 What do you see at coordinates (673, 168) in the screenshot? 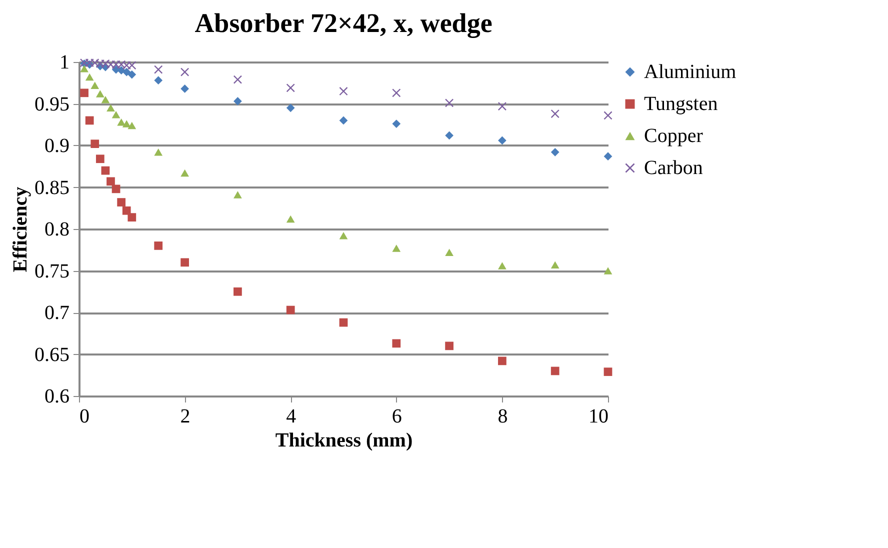
I see `legend-label: Carbon` at bounding box center [673, 168].